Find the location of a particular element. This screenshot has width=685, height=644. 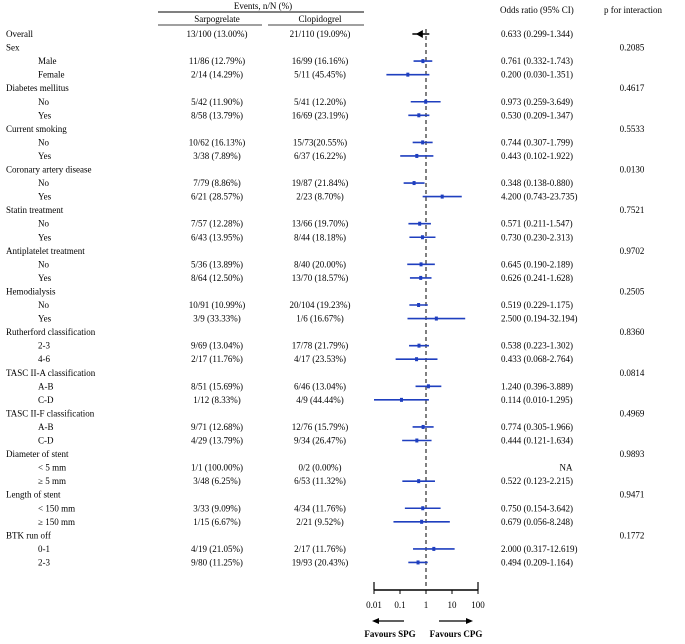

row-sarpogrelate-events: 10/62 (16.13%) is located at coordinates (217, 142).